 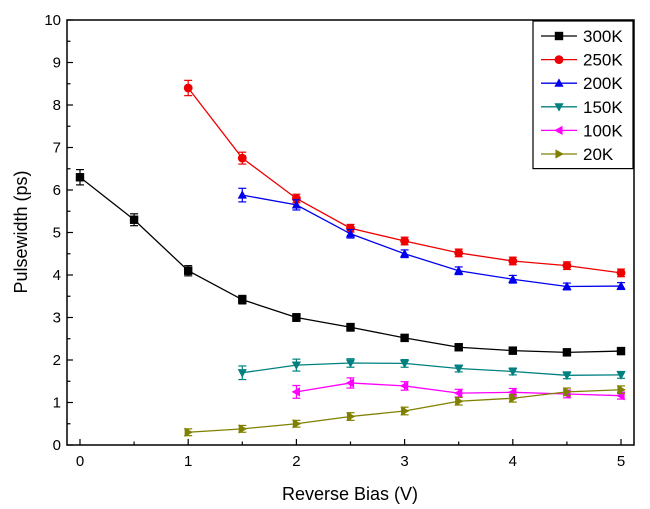 What do you see at coordinates (21, 231) in the screenshot?
I see `y-axis-title: Pulsewidth (ps)` at bounding box center [21, 231].